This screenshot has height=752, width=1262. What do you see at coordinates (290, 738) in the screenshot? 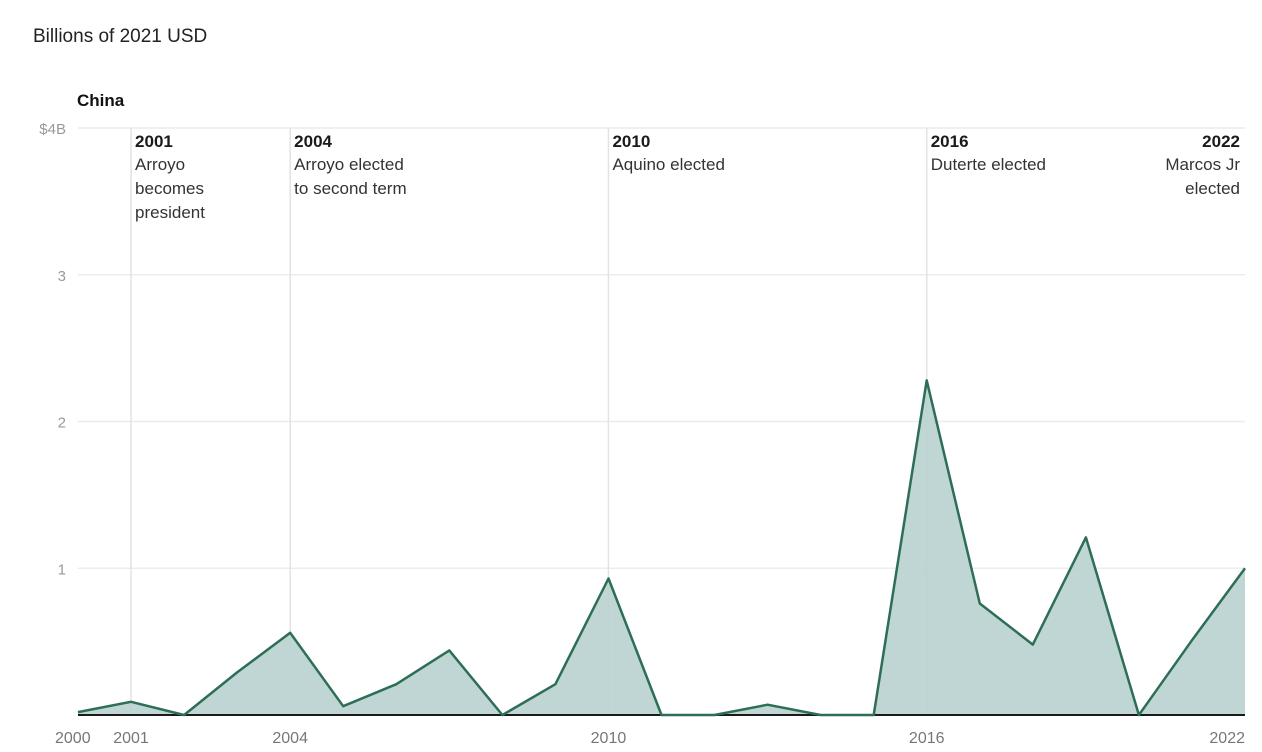
I see `x-tick-label-2004: 2004` at bounding box center [290, 738].